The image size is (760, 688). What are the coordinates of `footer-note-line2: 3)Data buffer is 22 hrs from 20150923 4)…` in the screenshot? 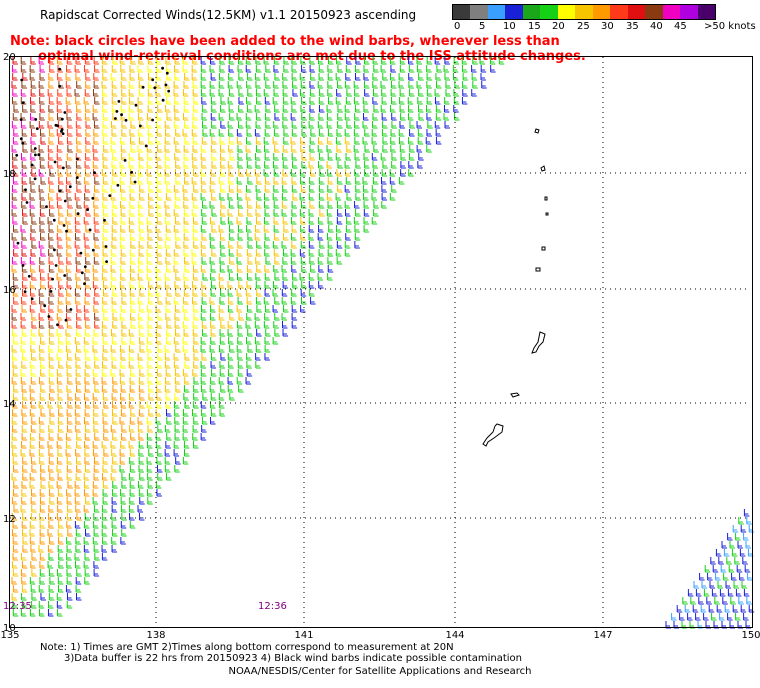 It's located at (293, 658).